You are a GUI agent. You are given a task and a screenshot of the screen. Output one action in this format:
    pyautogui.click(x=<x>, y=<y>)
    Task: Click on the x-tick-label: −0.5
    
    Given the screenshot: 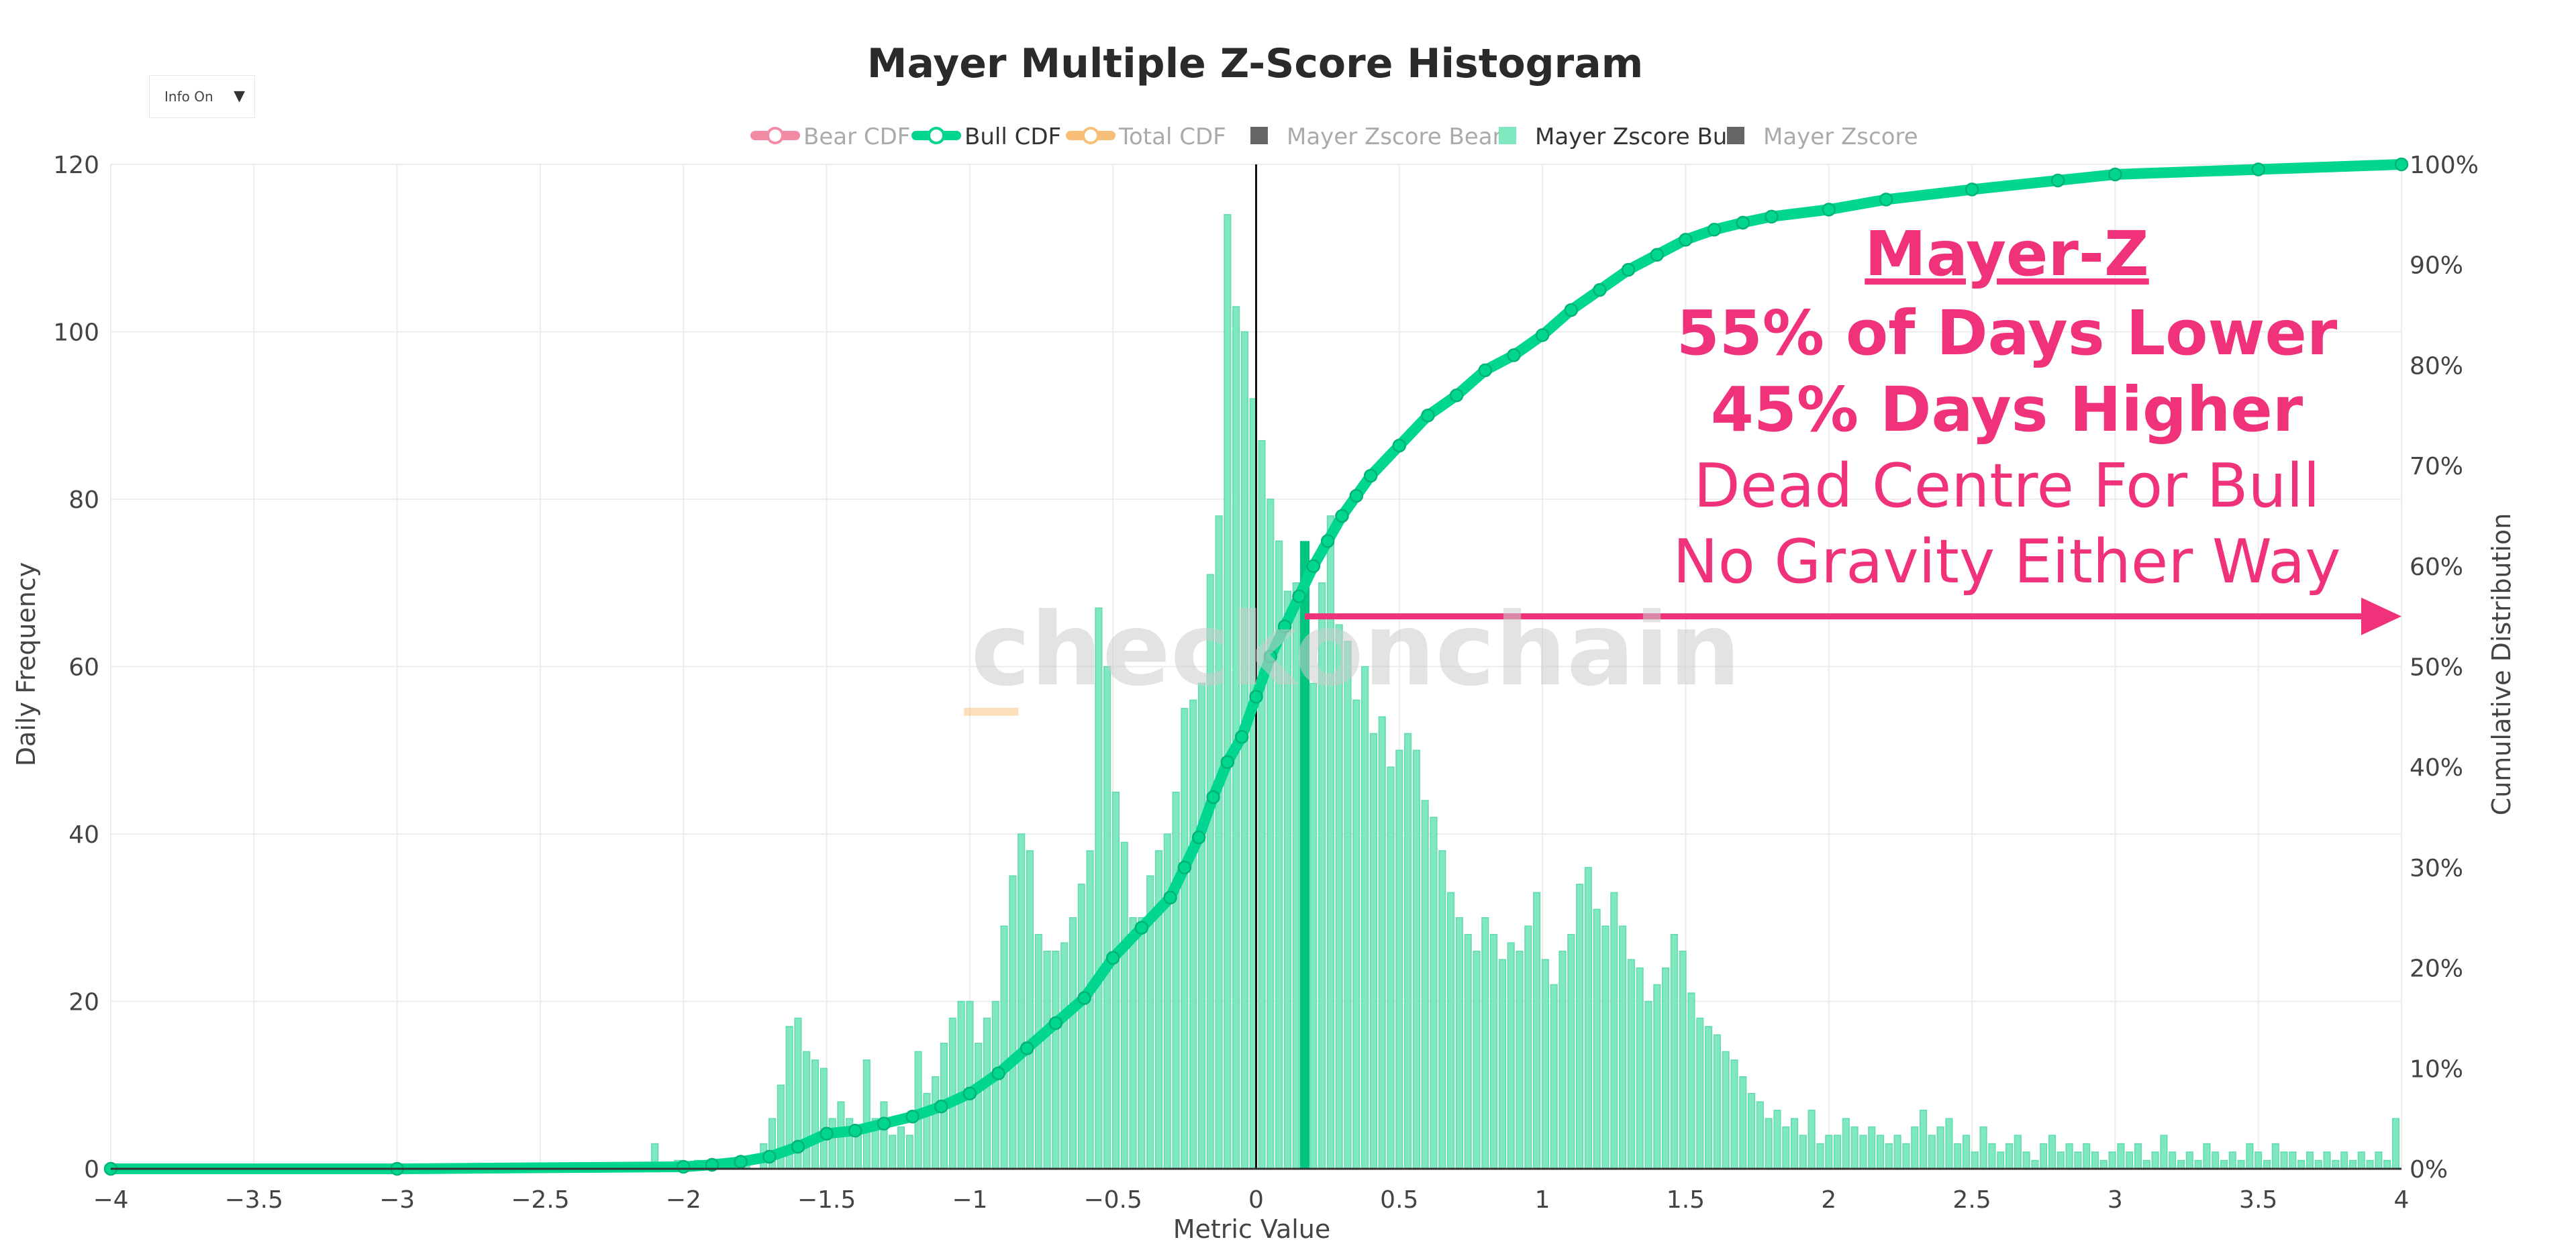 What is the action you would take?
    pyautogui.click(x=1112, y=1200)
    